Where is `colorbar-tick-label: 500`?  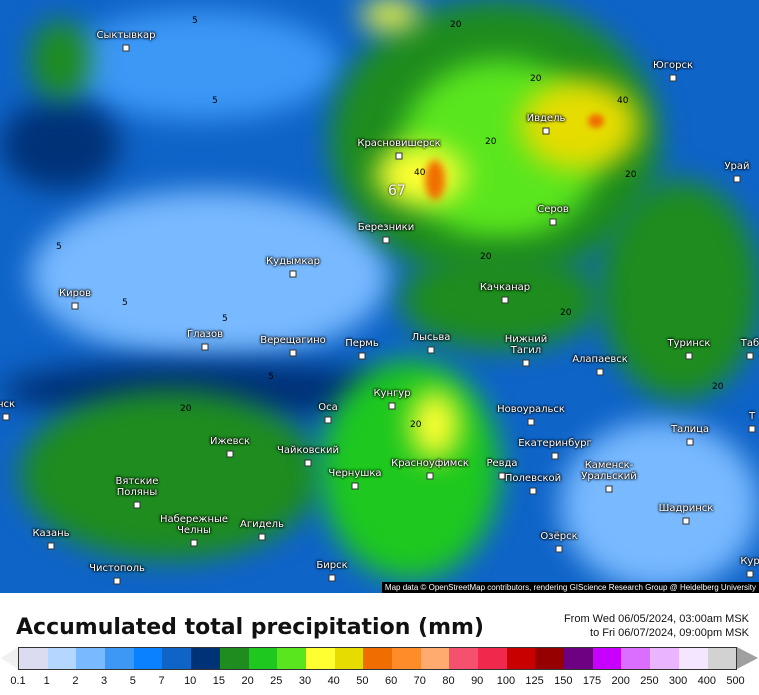 colorbar-tick-label: 500 is located at coordinates (735, 681).